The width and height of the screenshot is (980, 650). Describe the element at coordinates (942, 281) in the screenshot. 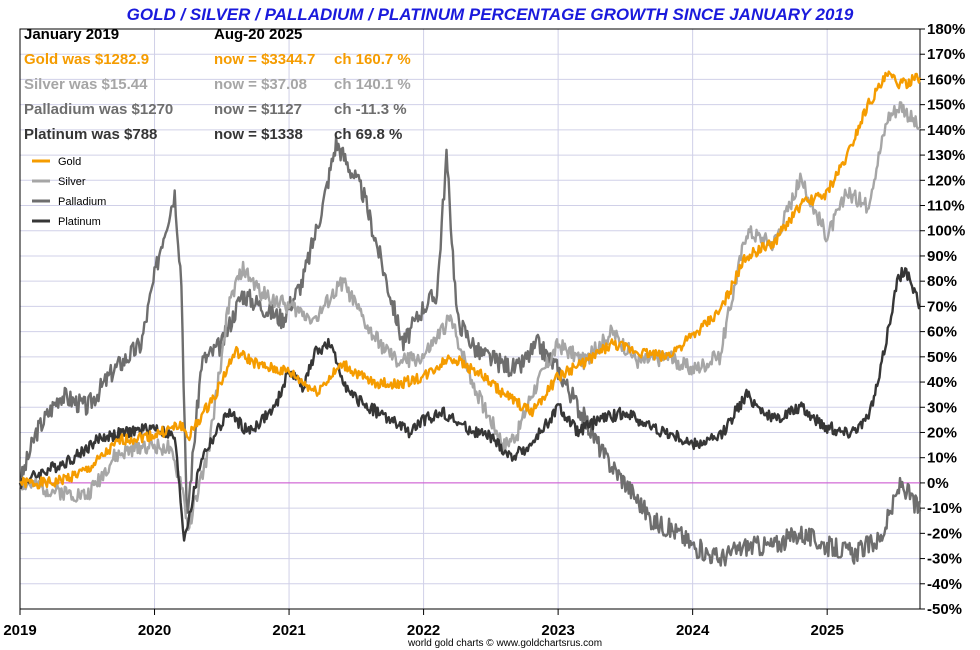

I see `y-tick-label: 80%` at that location.